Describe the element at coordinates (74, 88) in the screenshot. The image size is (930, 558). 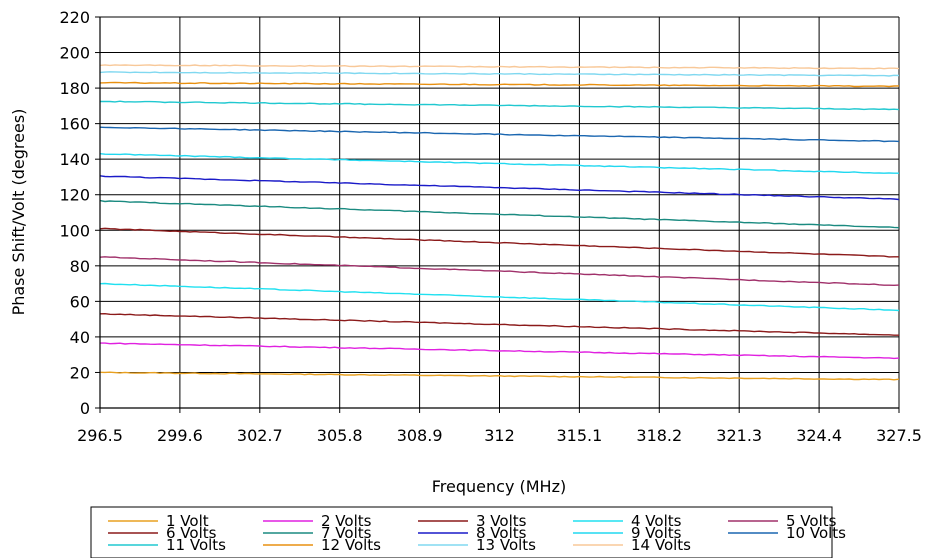
I see `y-tick-label: 180` at that location.